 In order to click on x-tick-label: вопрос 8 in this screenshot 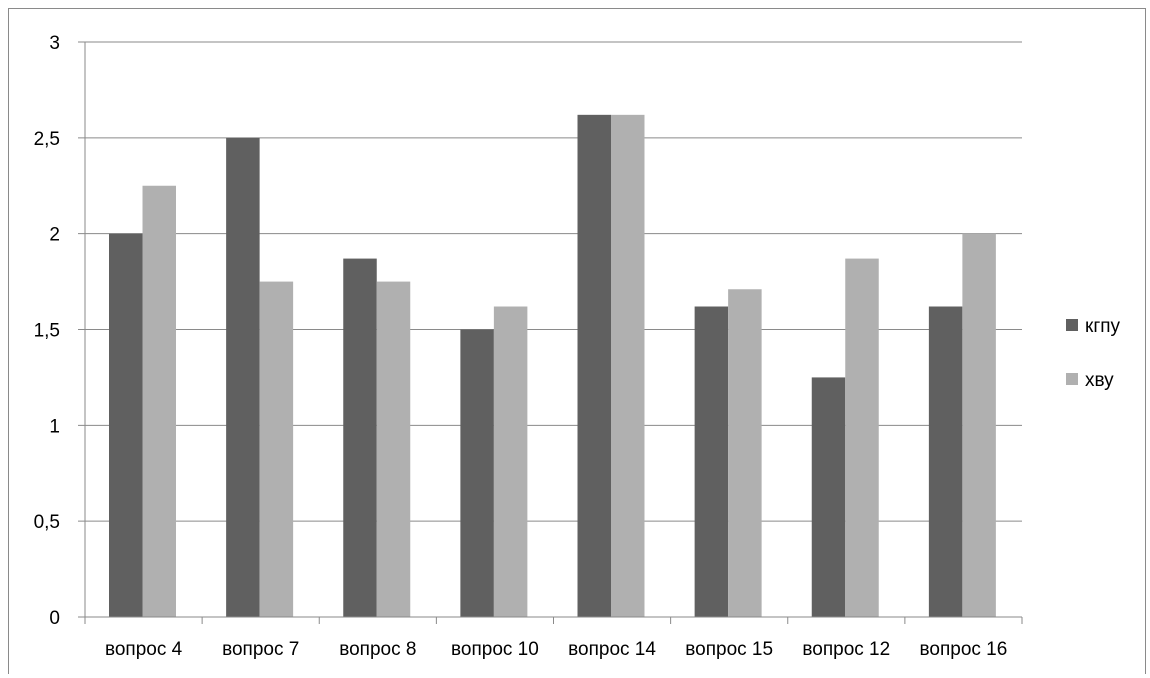, I will do `click(377, 649)`.